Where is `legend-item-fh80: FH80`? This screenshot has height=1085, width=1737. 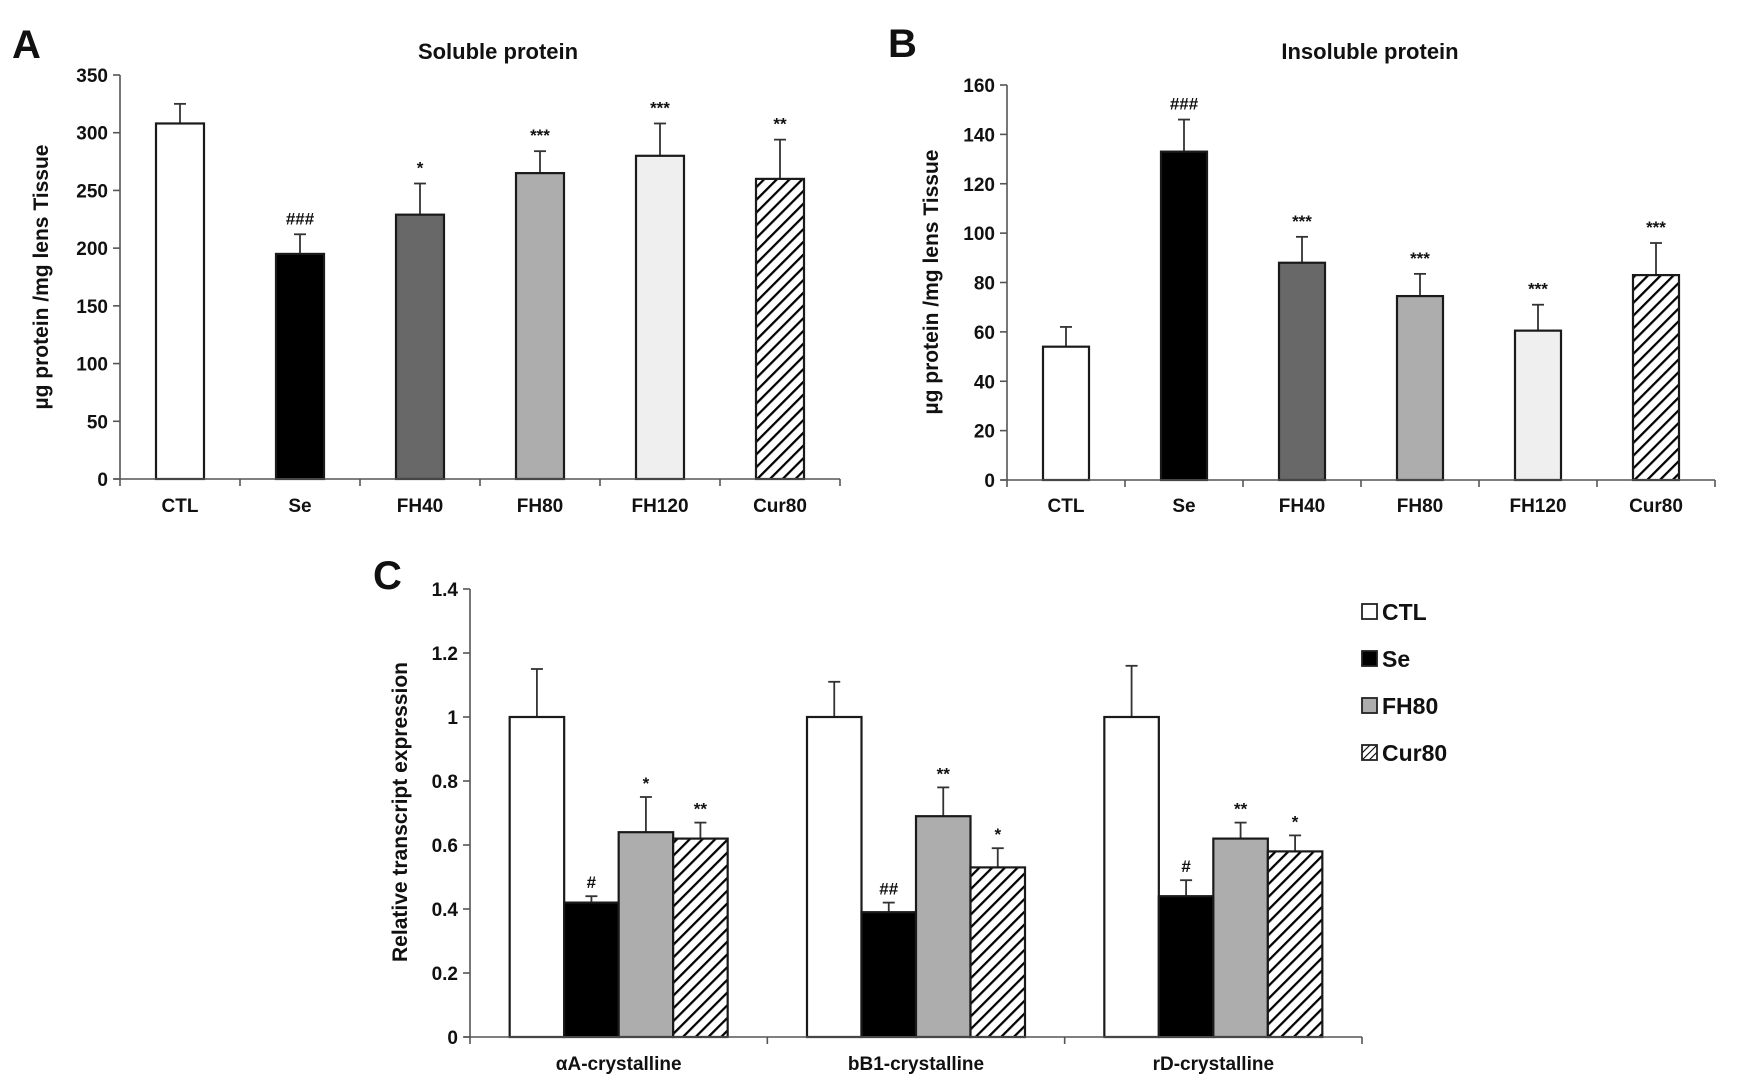
legend-item-fh80: FH80 is located at coordinates (1399, 706).